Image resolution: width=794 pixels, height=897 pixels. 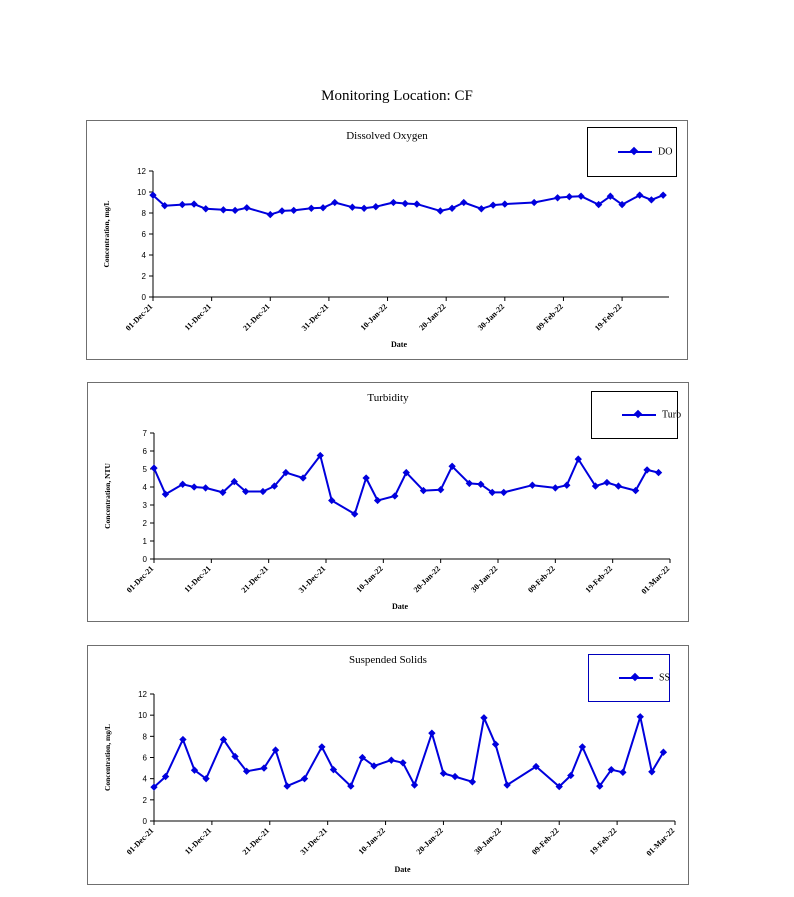 I want to click on dissolved-oxygen-legend: DO, so click(x=632, y=152).